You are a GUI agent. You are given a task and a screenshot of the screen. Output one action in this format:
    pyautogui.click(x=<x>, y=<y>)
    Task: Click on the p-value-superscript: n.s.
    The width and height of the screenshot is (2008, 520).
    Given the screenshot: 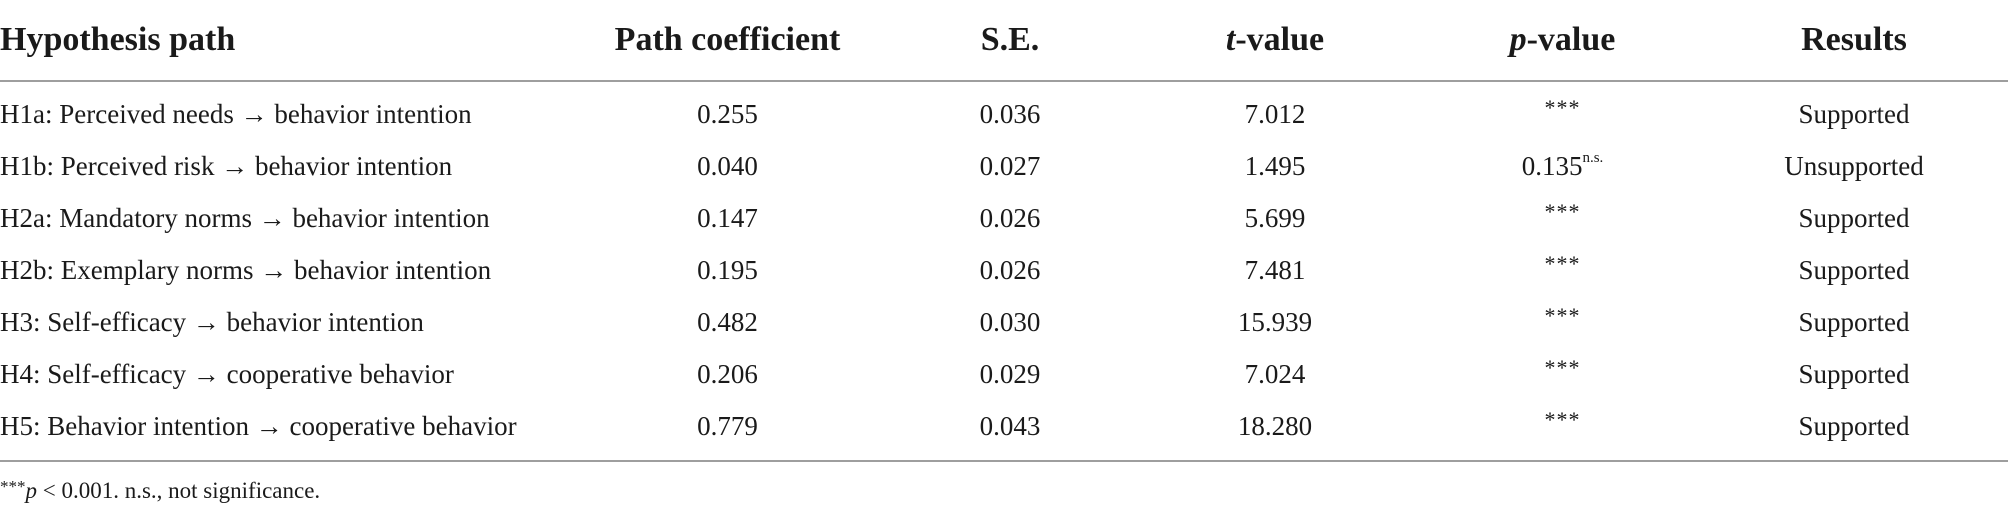 What is the action you would take?
    pyautogui.click(x=1593, y=157)
    